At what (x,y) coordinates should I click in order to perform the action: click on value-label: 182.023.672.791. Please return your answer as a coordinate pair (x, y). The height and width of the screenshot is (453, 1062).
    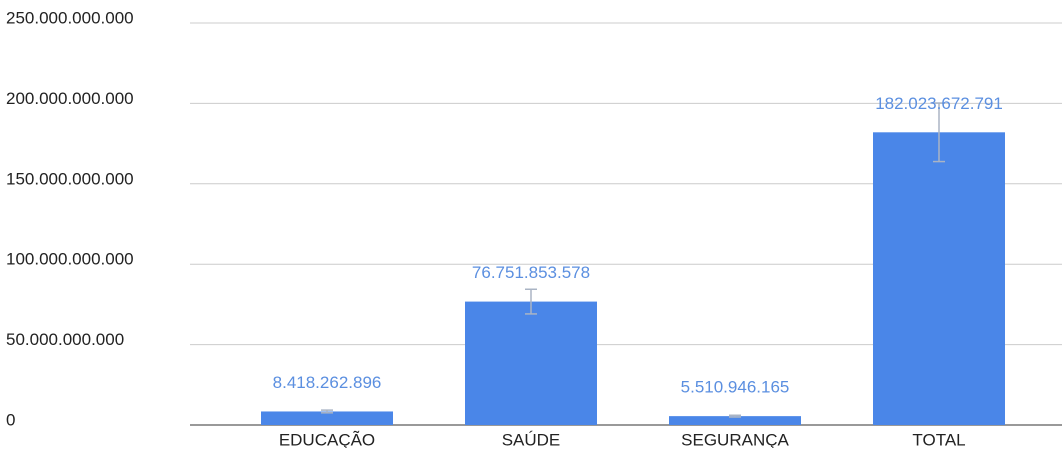
    Looking at the image, I should click on (939, 103).